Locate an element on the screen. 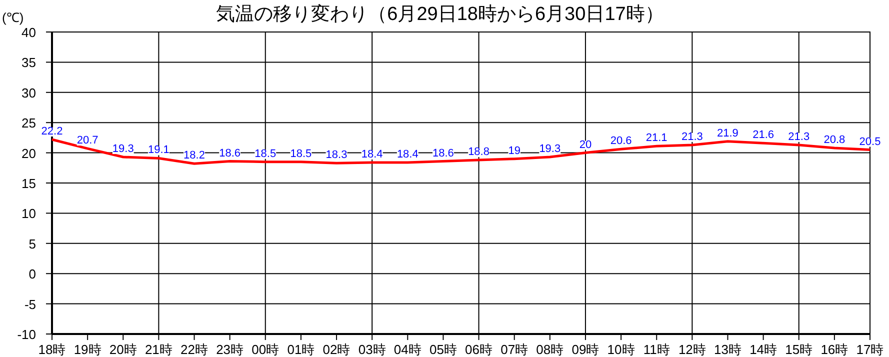 The width and height of the screenshot is (889, 357). data-label: 21.1 is located at coordinates (657, 138).